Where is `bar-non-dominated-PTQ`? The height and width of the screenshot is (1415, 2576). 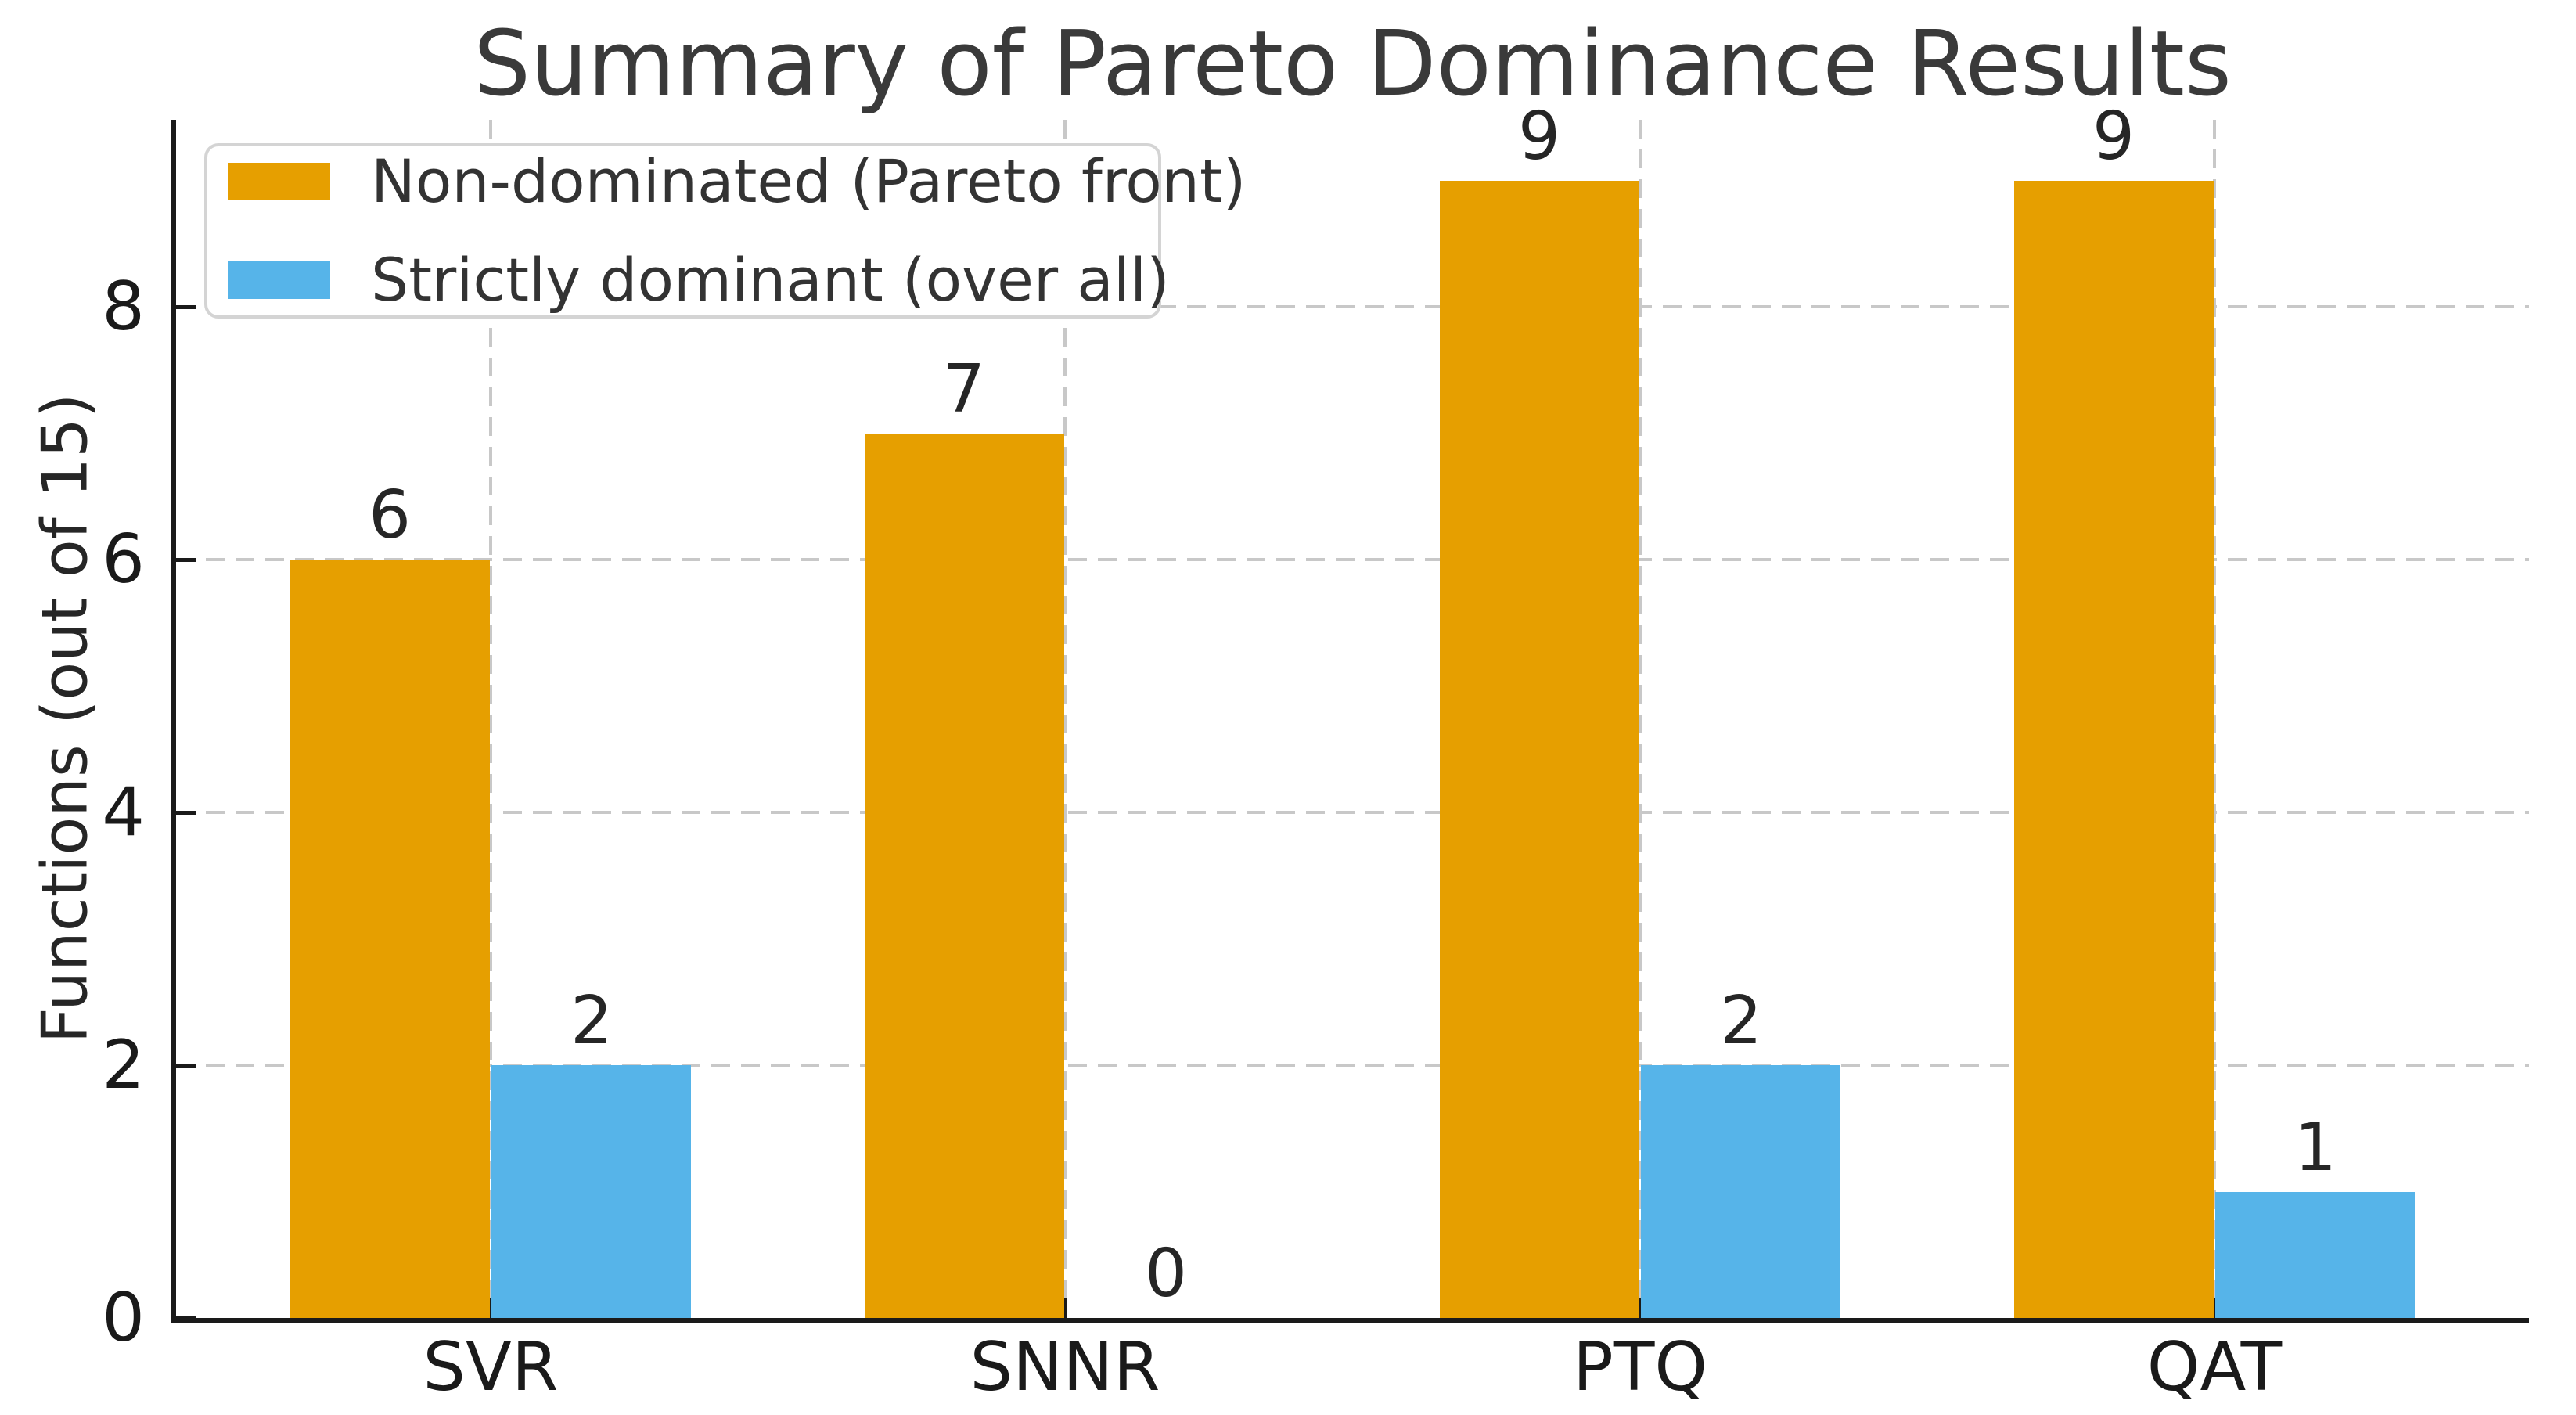
bar-non-dominated-PTQ is located at coordinates (1539, 749).